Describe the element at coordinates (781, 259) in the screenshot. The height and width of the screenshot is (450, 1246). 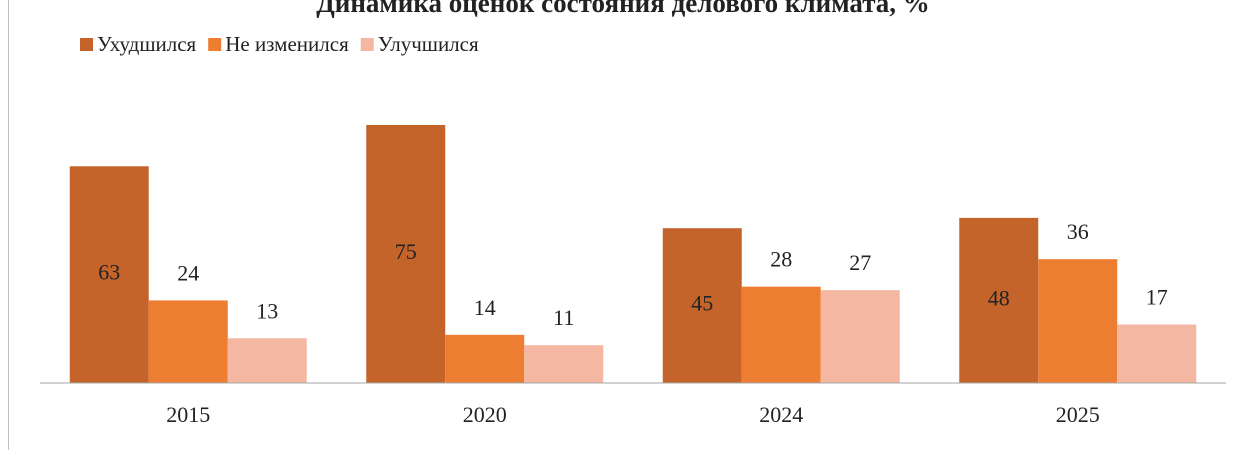
I see `data-label: 28` at that location.